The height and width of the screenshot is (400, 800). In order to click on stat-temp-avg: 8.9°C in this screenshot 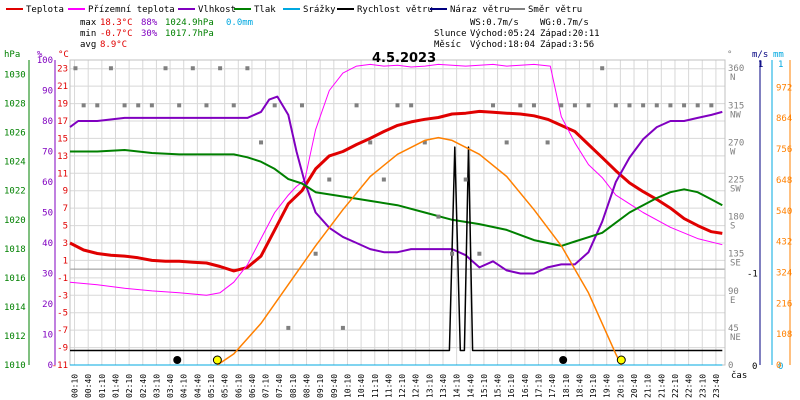, I will do `click(113, 45)`.